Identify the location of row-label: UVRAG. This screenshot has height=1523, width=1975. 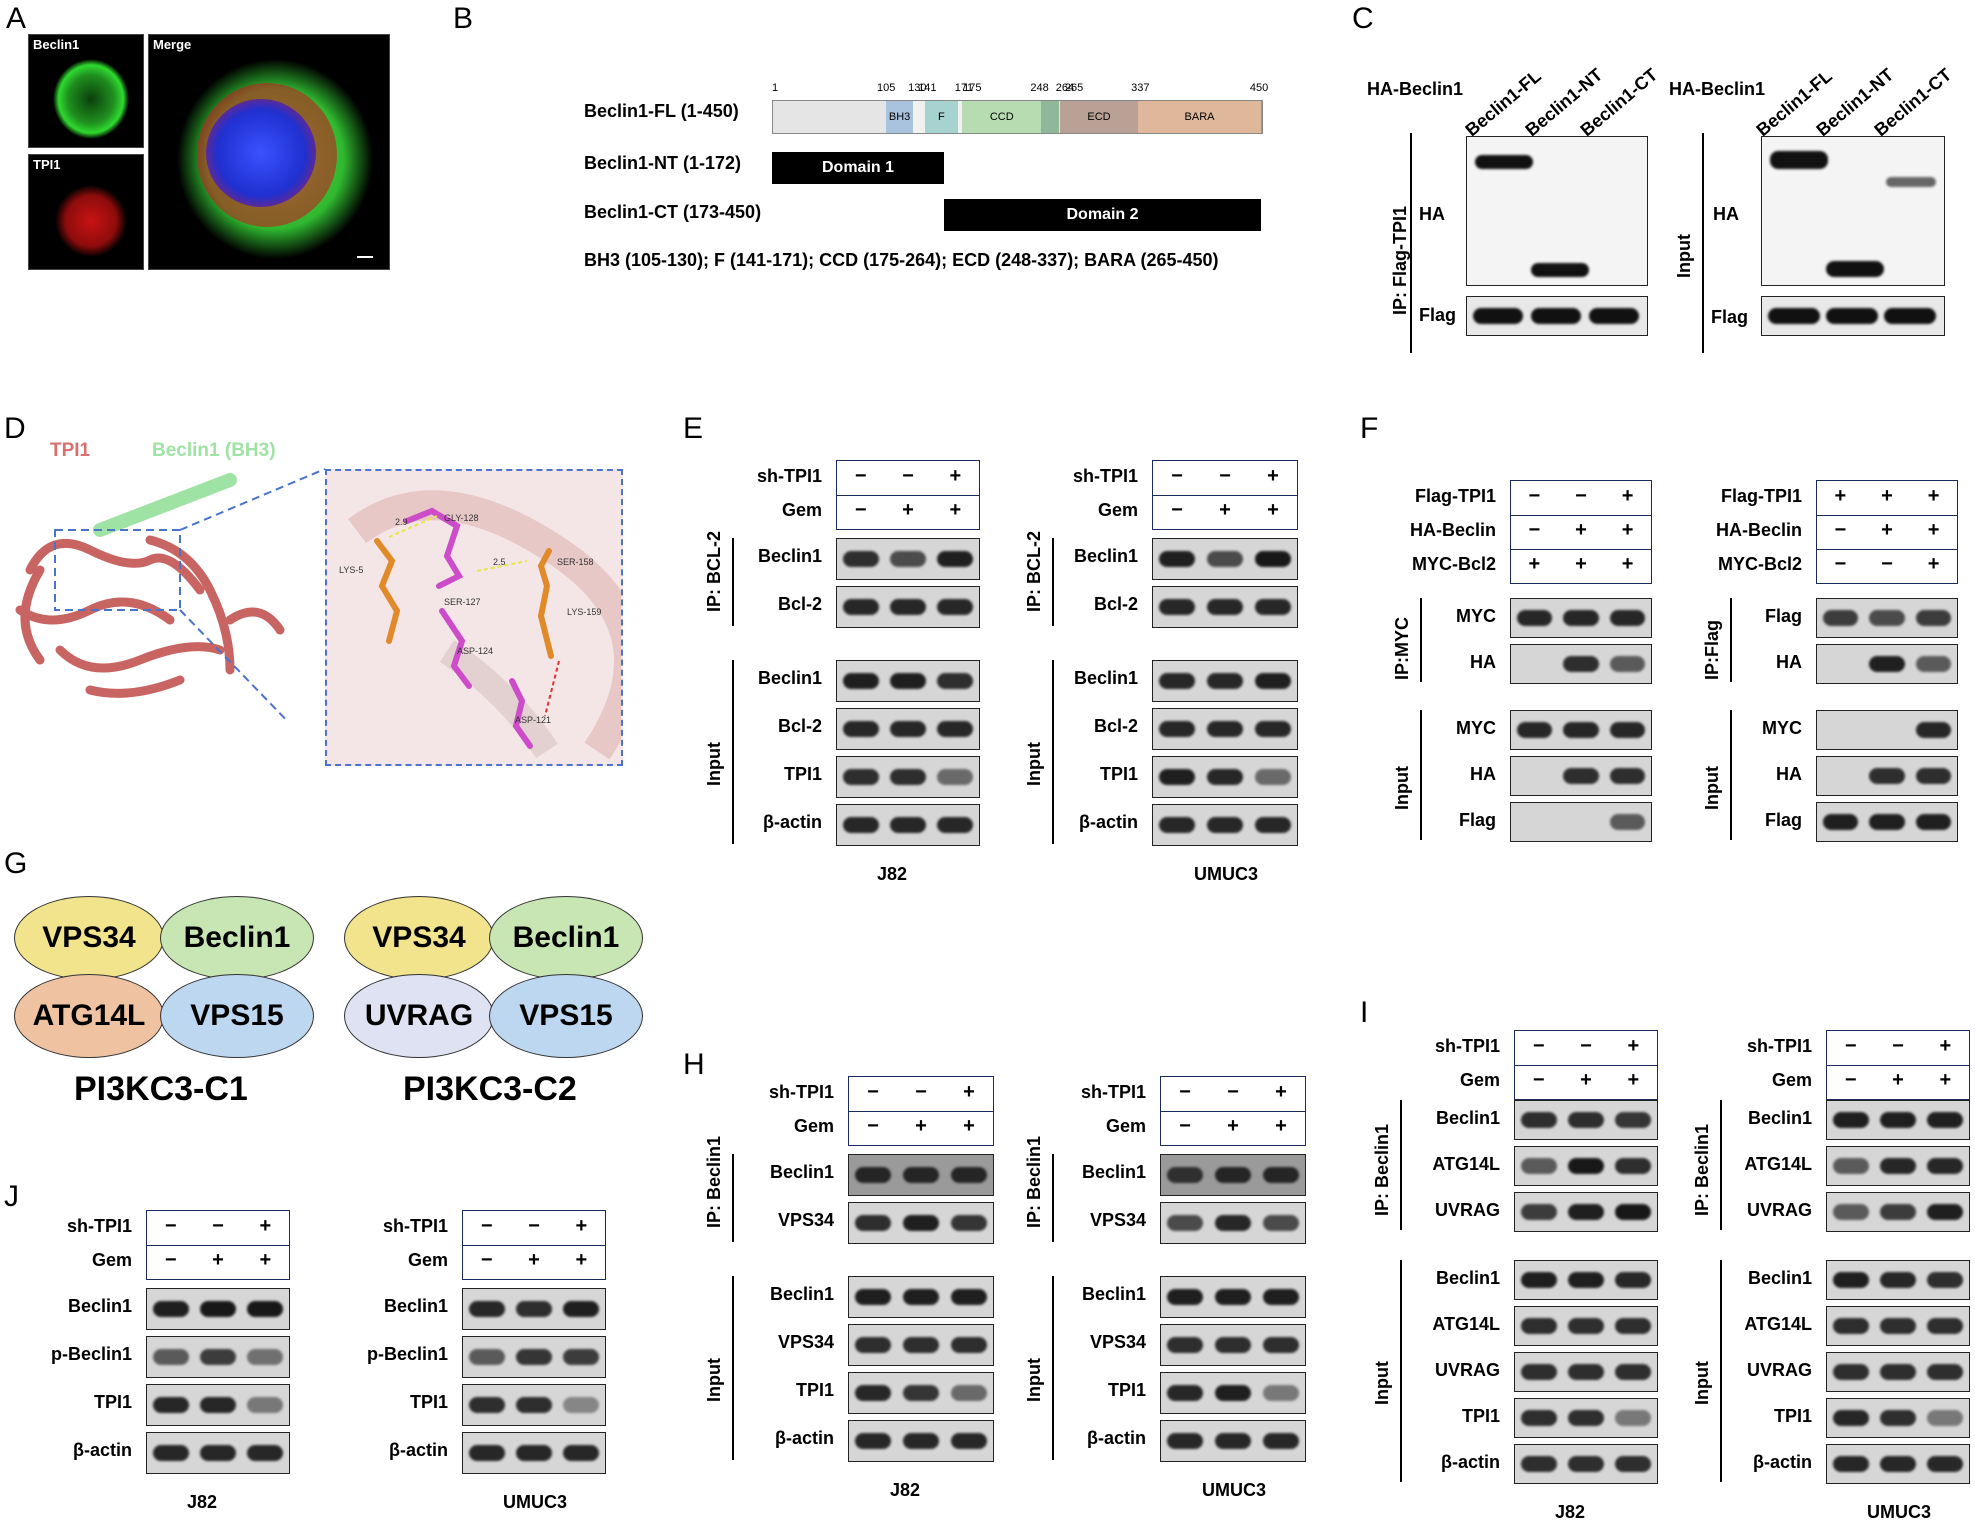
(1467, 1370).